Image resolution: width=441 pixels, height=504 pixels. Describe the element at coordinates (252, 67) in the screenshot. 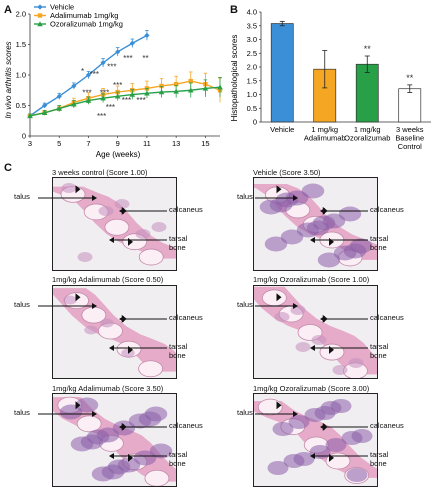

I see `y-tick-label: 2.0` at that location.